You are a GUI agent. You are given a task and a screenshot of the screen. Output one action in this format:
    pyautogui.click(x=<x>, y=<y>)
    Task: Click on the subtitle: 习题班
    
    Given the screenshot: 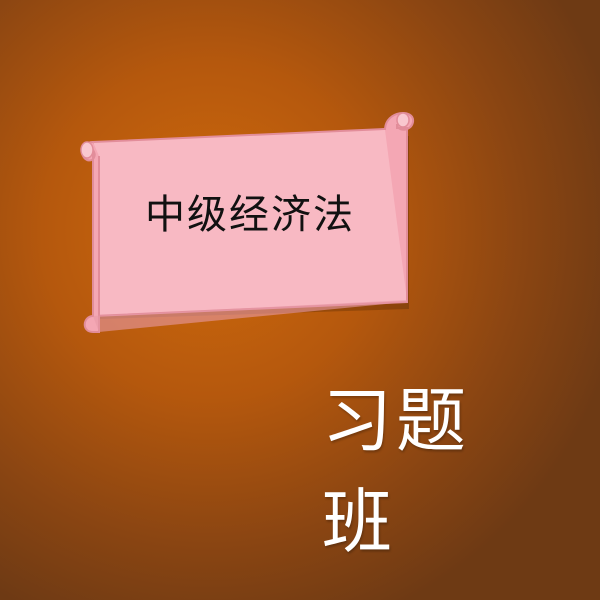 What is the action you would take?
    pyautogui.click(x=396, y=471)
    